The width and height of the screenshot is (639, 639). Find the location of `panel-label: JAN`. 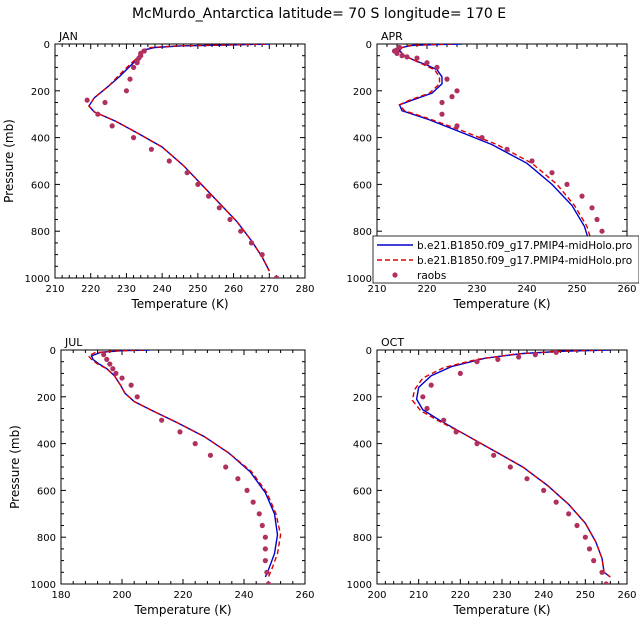

panel-label: JAN is located at coordinates (68, 36).